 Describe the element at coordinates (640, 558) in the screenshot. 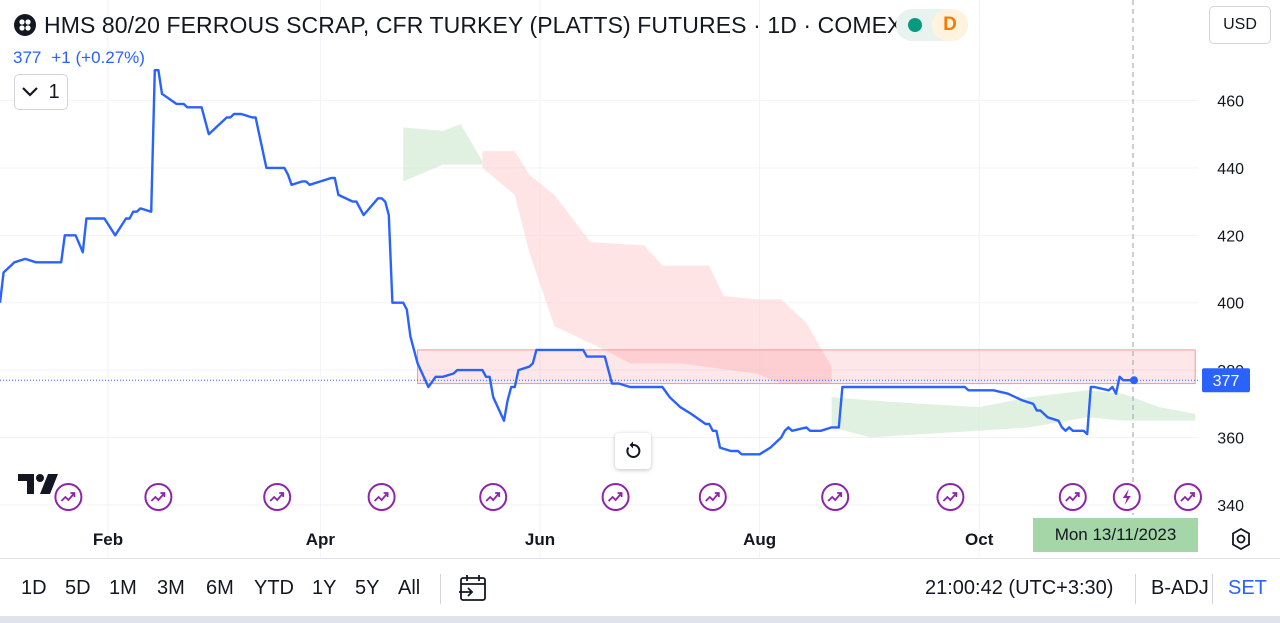

I see `toolbar-divider` at that location.